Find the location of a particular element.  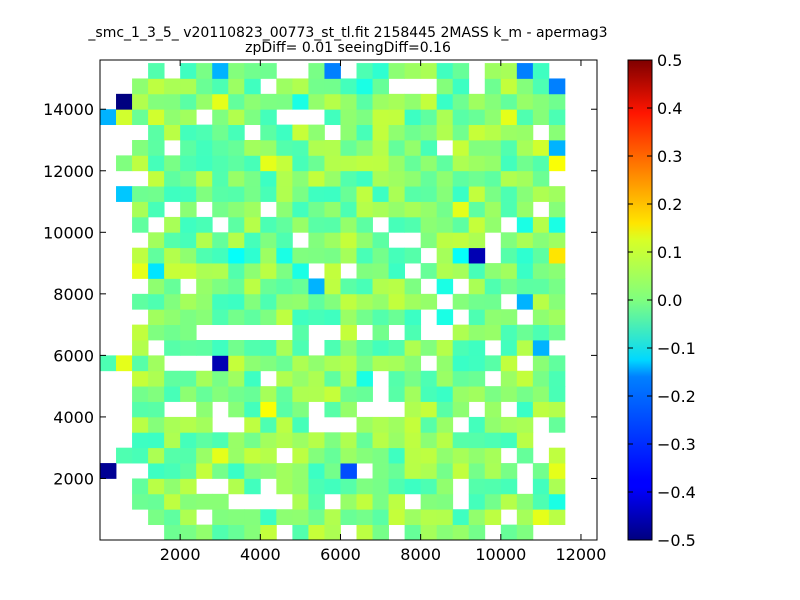

colorbar-tick-label: 0.2 is located at coordinates (669, 204).